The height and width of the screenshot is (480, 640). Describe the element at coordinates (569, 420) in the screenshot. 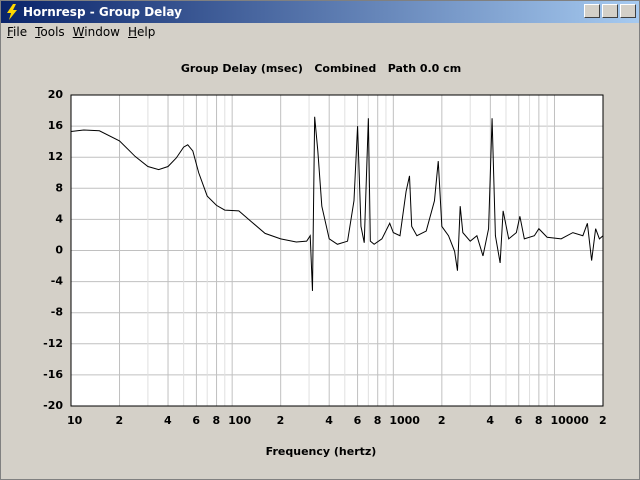

I see `x-tick-label: 10000` at that location.